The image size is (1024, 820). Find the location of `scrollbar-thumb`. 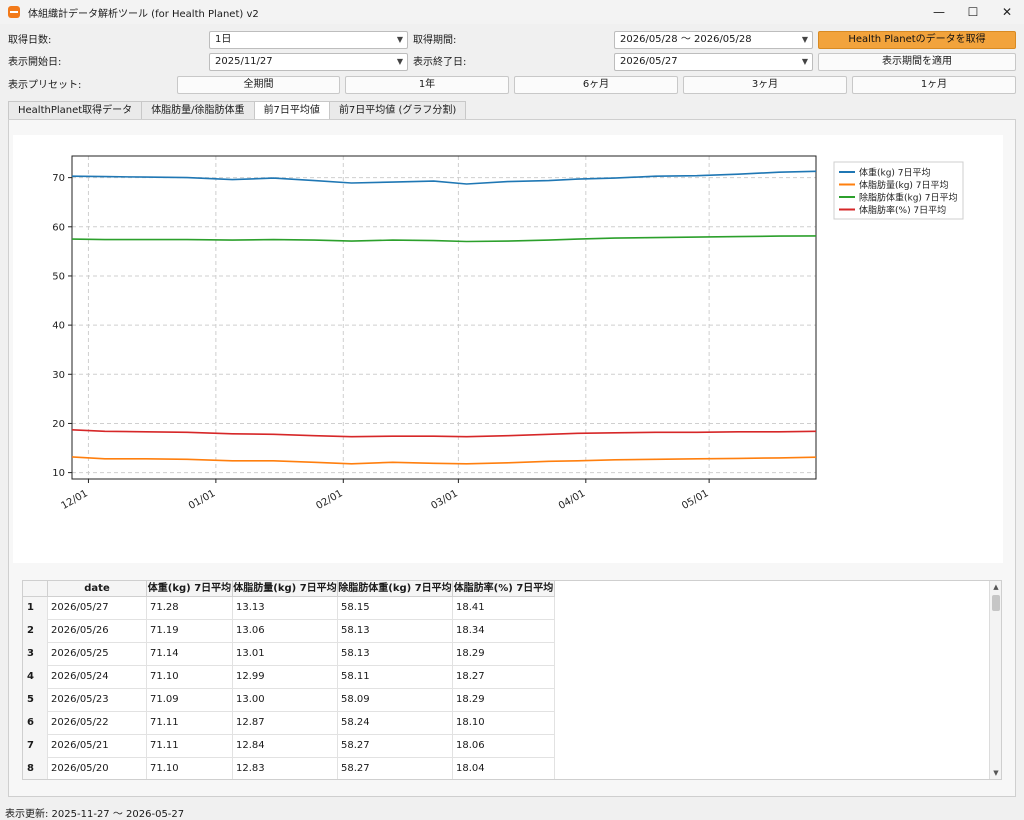

scrollbar-thumb is located at coordinates (996, 603).